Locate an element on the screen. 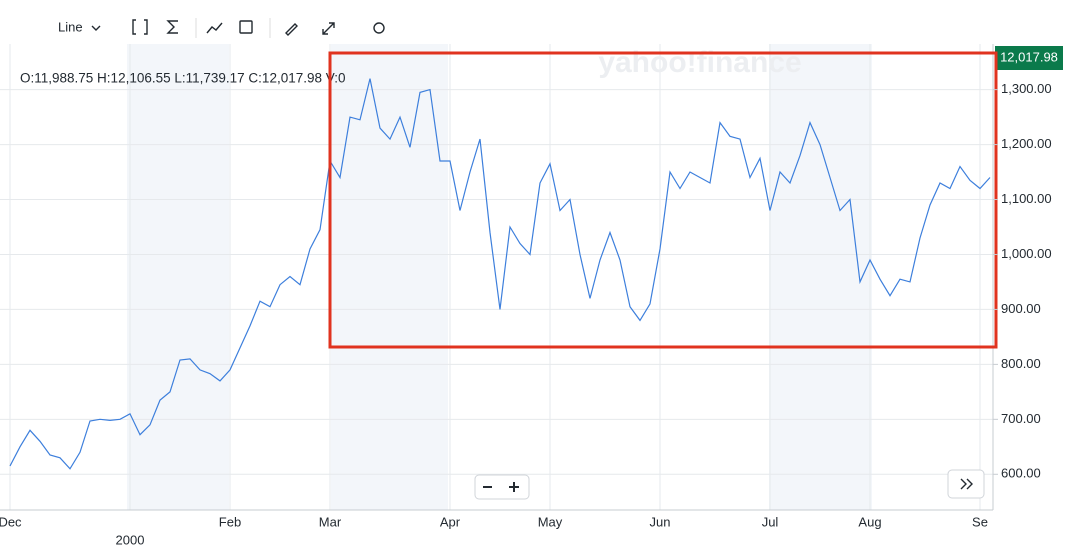 The width and height of the screenshot is (1080, 555). x-tick-label: Jul is located at coordinates (770, 521).